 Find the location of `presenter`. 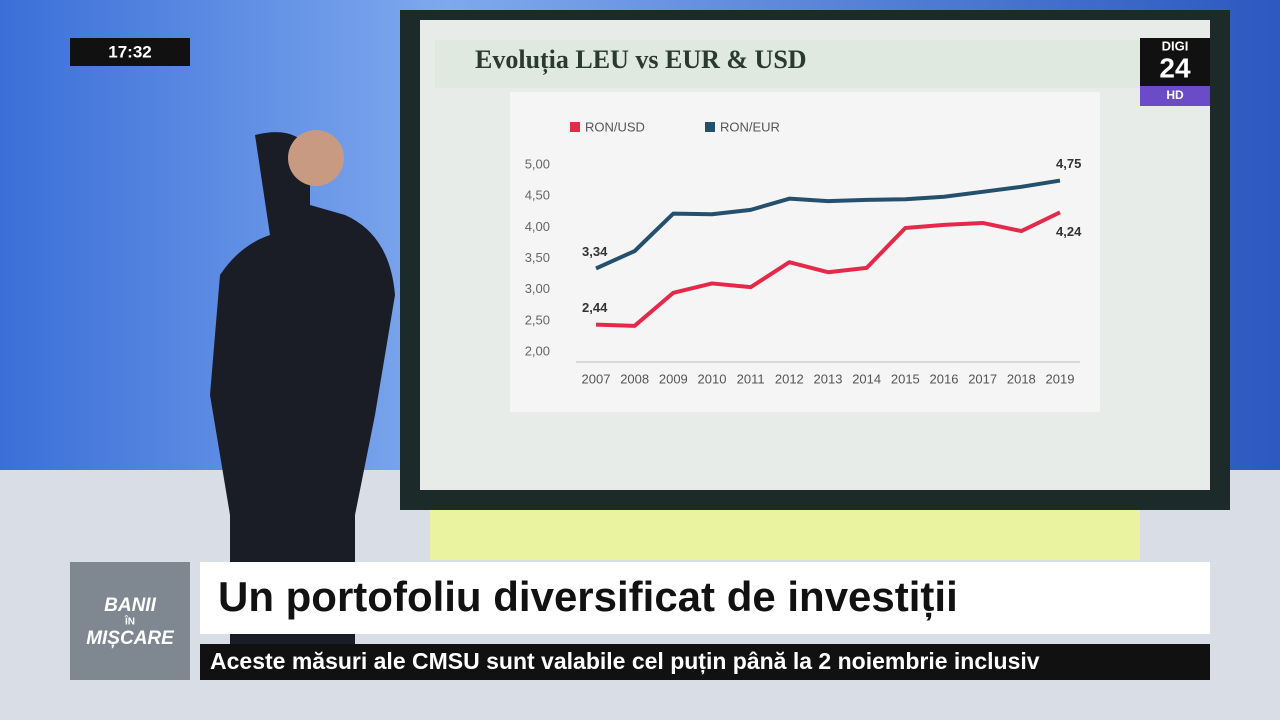

presenter is located at coordinates (302, 399).